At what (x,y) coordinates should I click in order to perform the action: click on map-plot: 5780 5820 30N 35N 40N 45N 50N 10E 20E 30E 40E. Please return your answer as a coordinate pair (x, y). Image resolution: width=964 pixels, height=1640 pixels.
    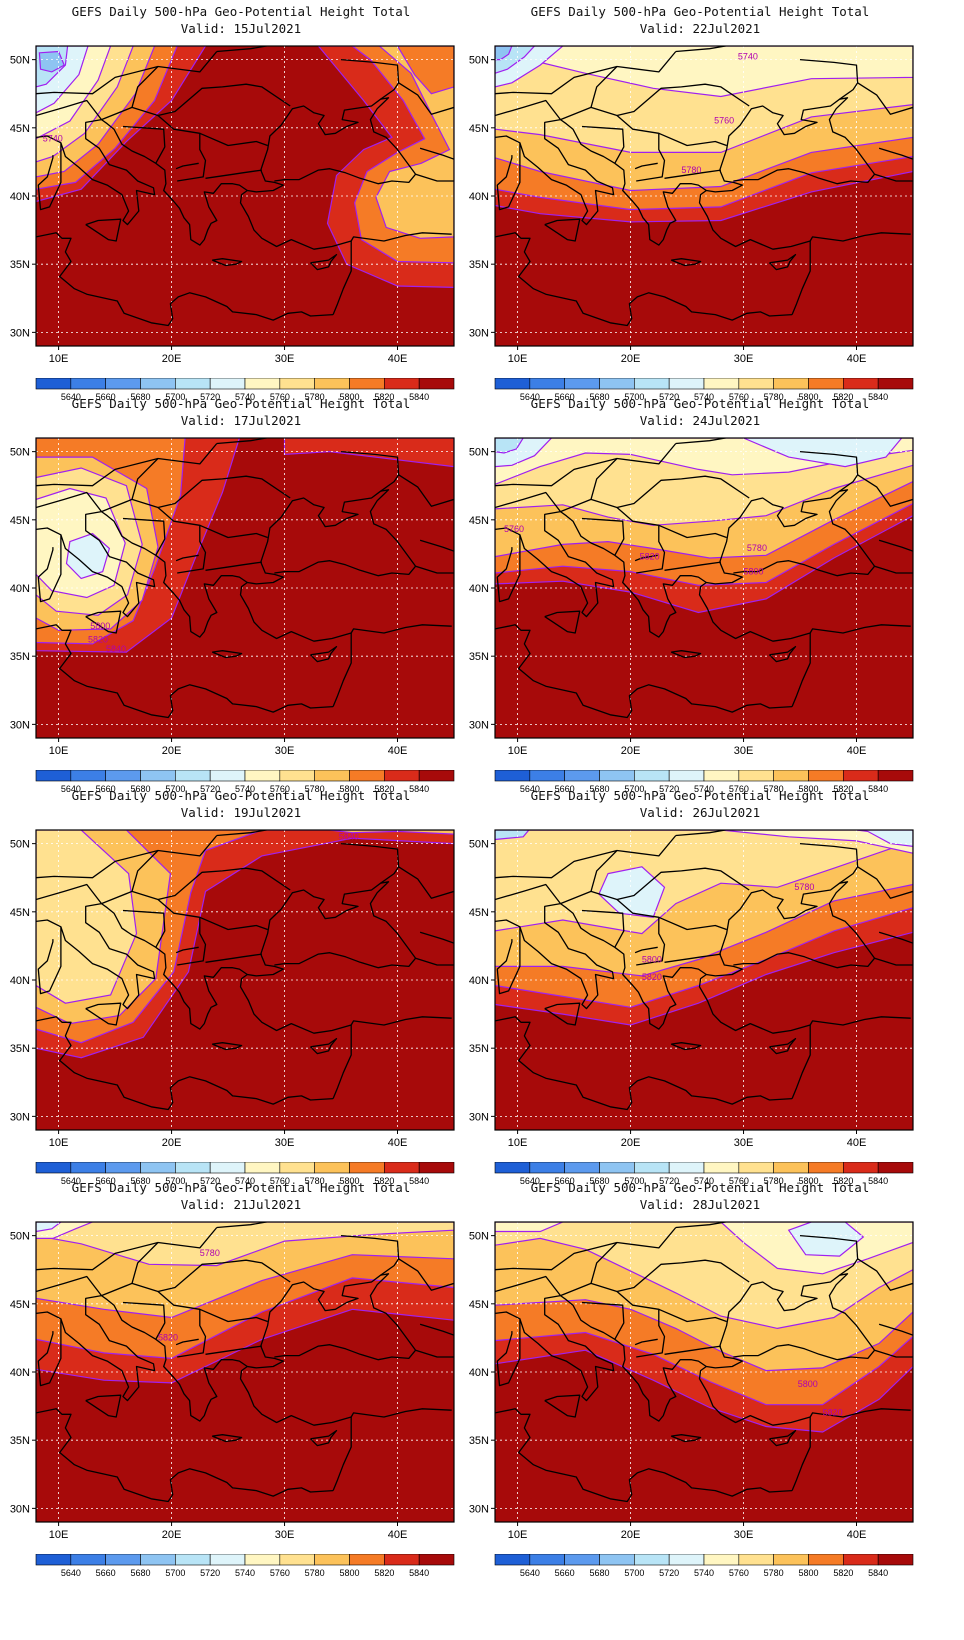
    Looking at the image, I should click on (232, 1381).